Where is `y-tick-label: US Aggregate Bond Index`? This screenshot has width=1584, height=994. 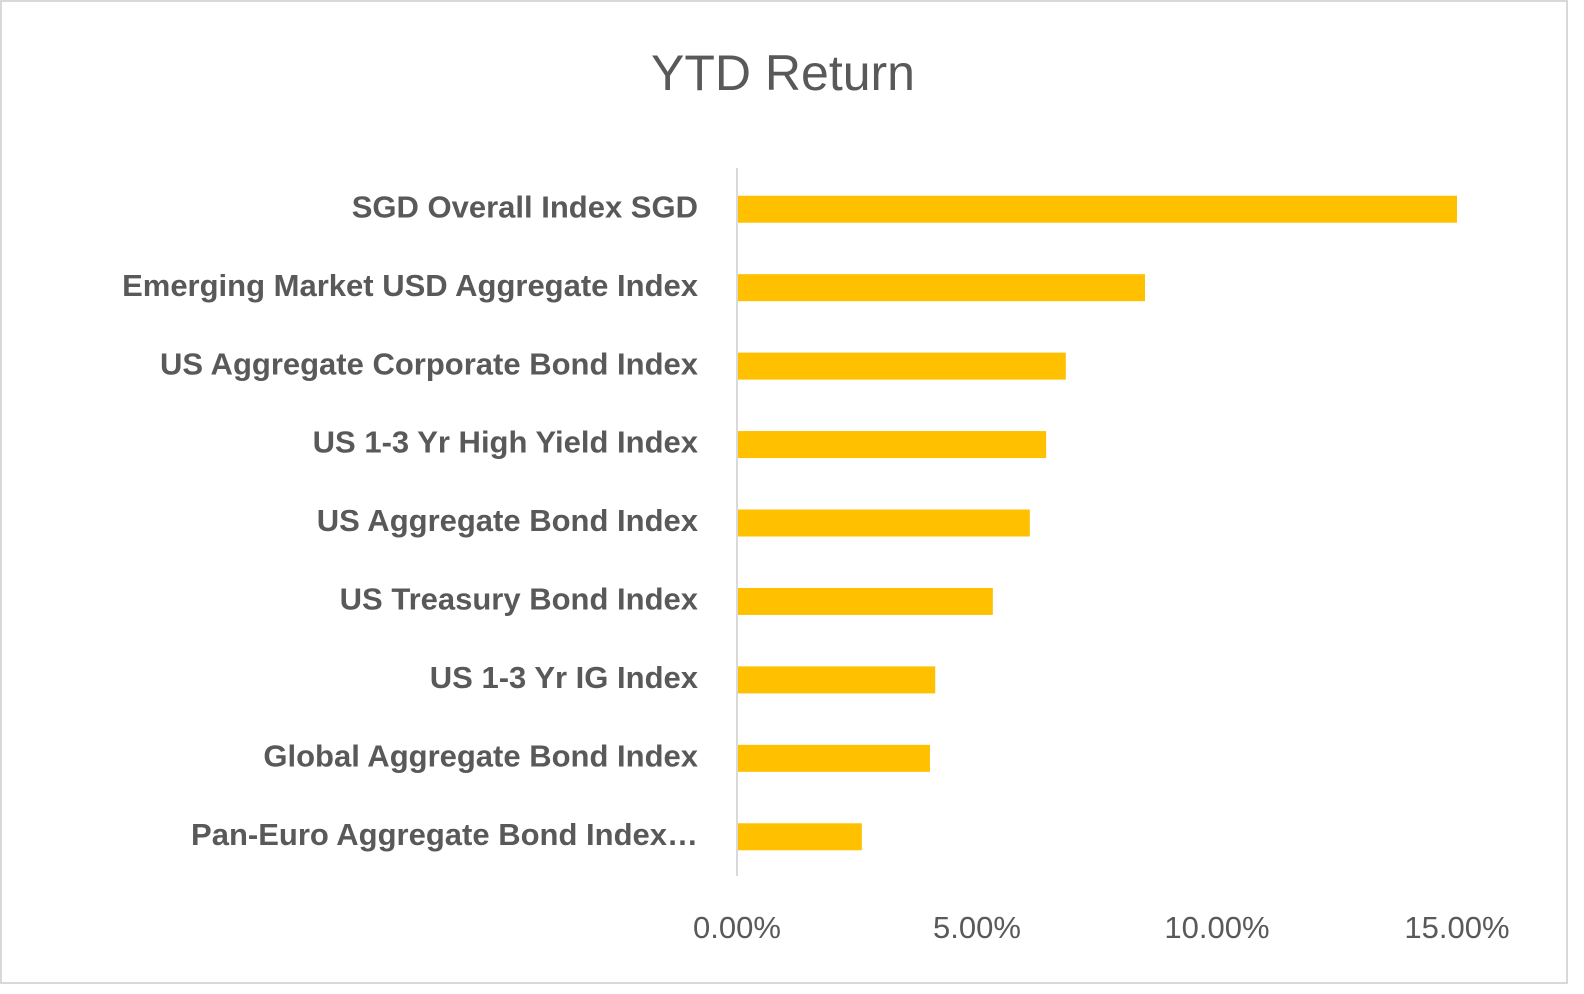
y-tick-label: US Aggregate Bond Index is located at coordinates (508, 520).